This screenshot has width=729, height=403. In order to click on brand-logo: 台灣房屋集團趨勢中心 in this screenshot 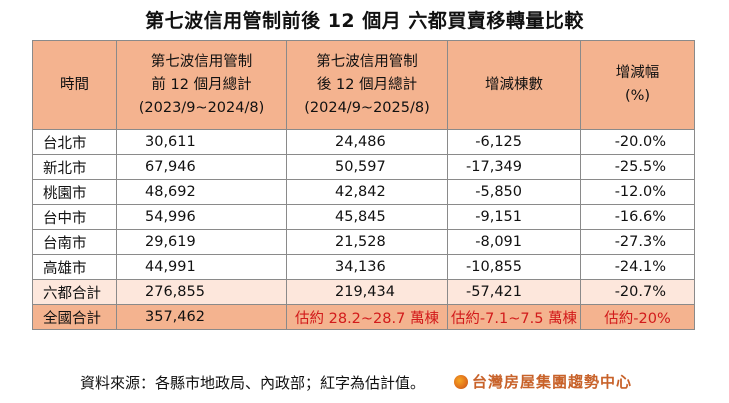, I will do `click(543, 381)`.